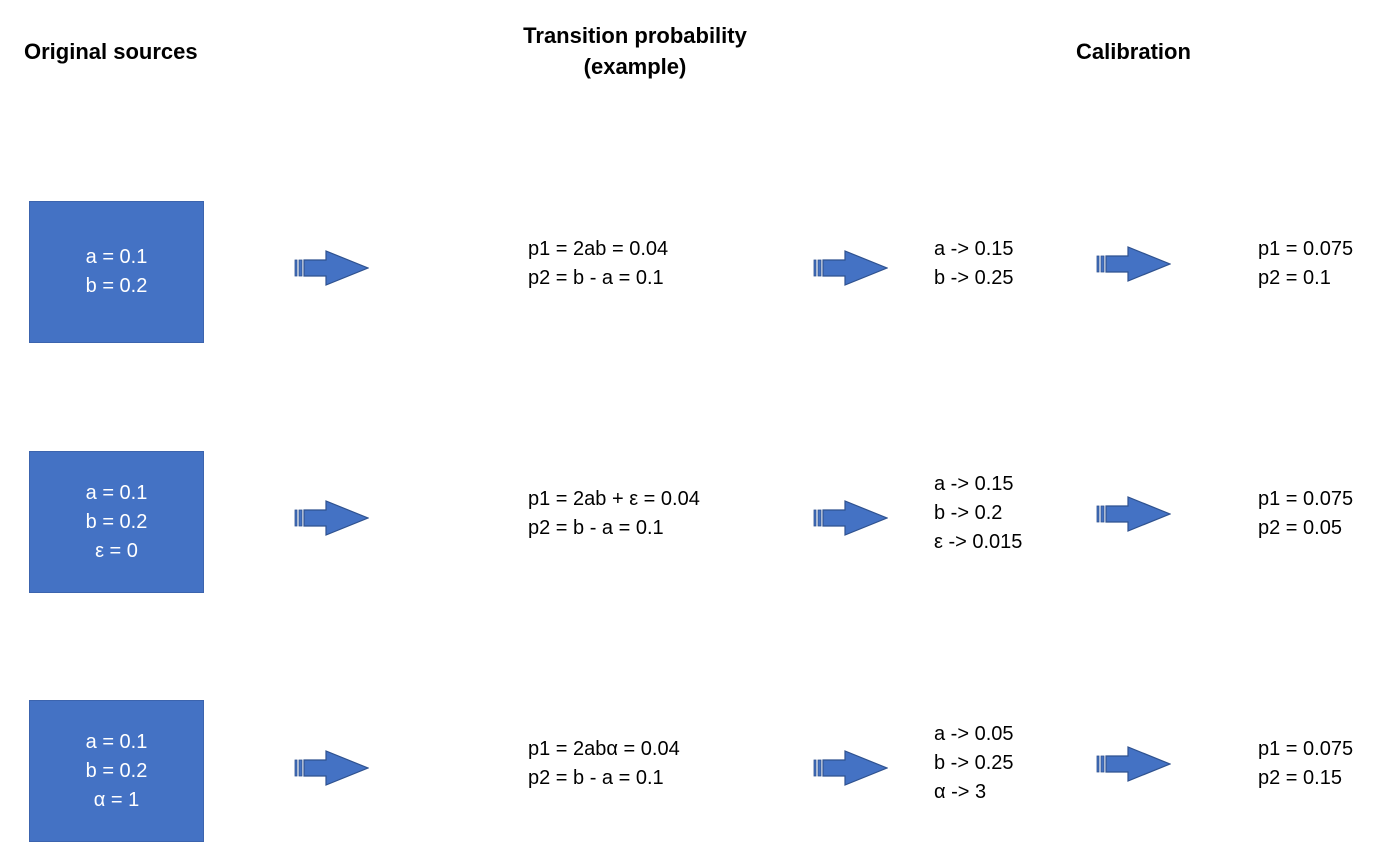  I want to click on heading-calibration: Calibration, so click(1133, 51).